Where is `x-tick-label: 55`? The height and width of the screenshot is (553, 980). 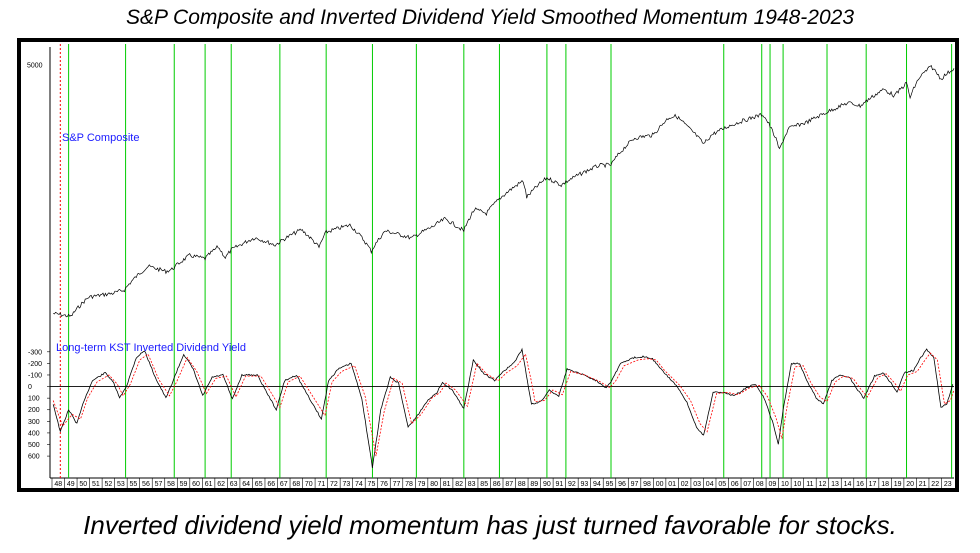 x-tick-label: 55 is located at coordinates (134, 484).